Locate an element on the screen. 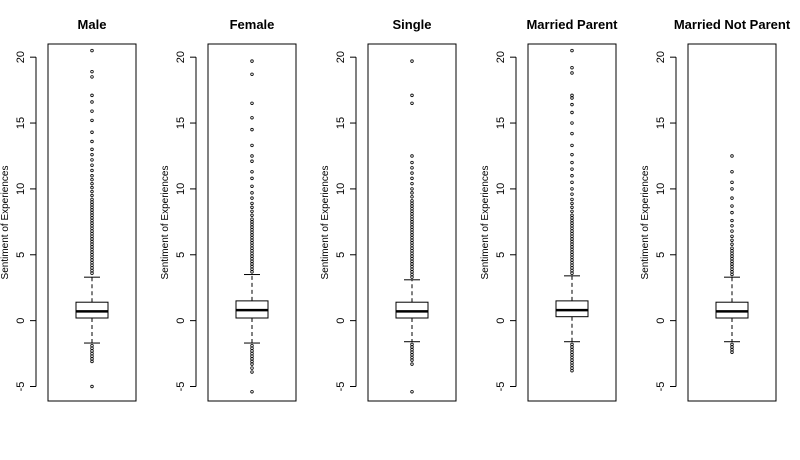 The height and width of the screenshot is (460, 800). y-tick-label: 0 is located at coordinates (661, 321).